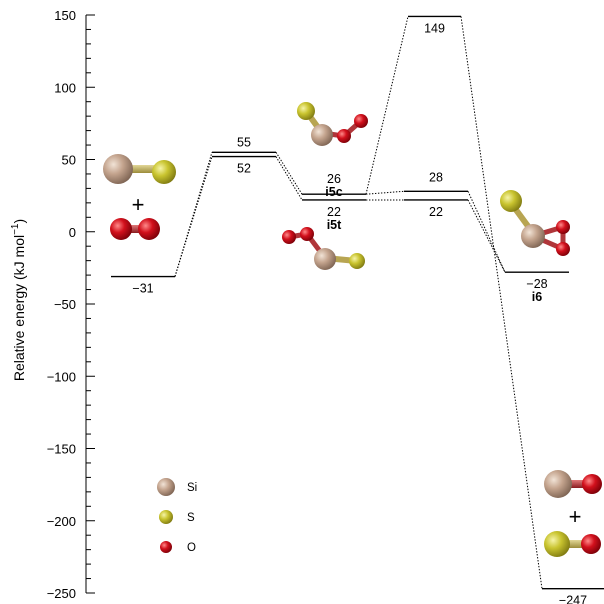 The width and height of the screenshot is (604, 604). I want to click on level-value-reactants: −31, so click(142, 289).